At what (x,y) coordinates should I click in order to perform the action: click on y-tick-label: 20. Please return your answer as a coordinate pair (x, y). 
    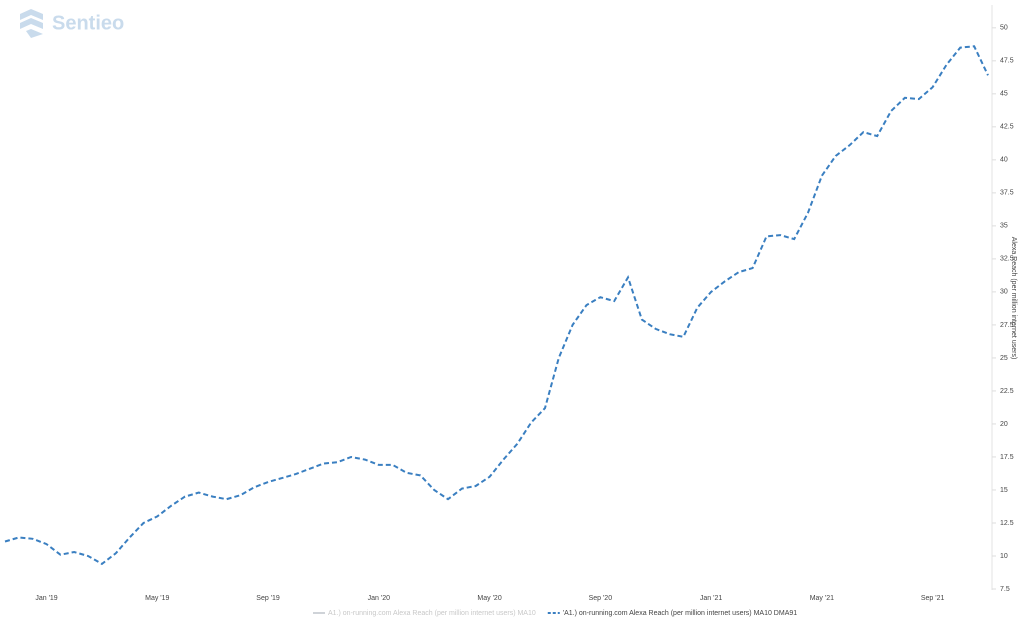
    Looking at the image, I should click on (1004, 424).